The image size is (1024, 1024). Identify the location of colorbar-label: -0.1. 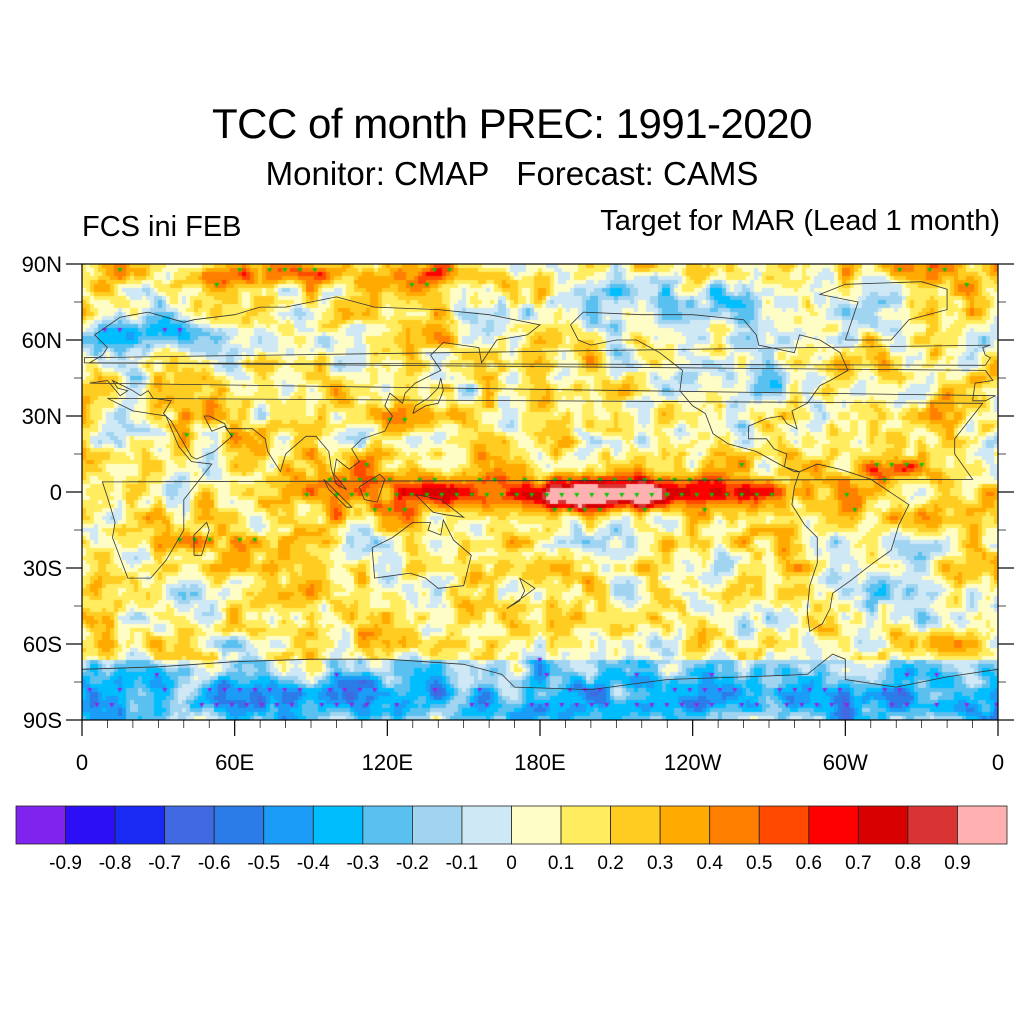
(462, 863).